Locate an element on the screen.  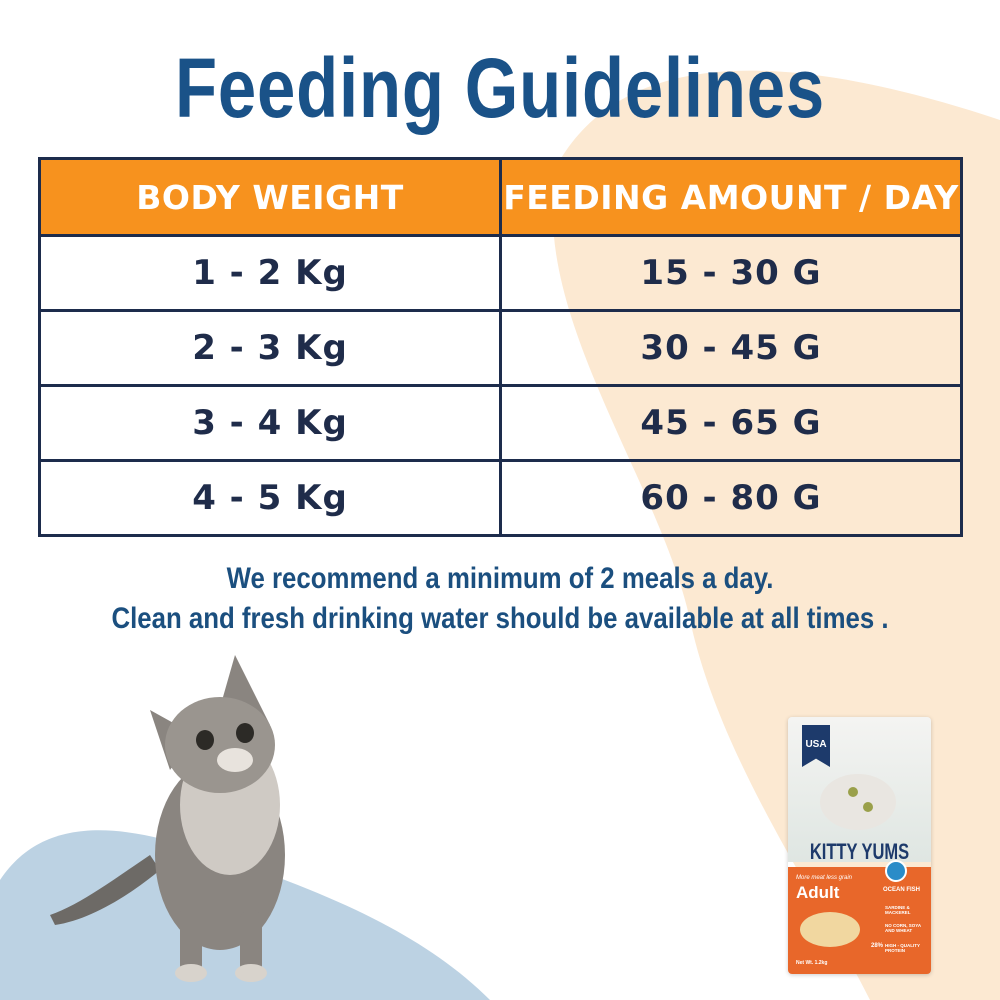
feature-1: SARDINE & MACKEREL is located at coordinates (898, 910).